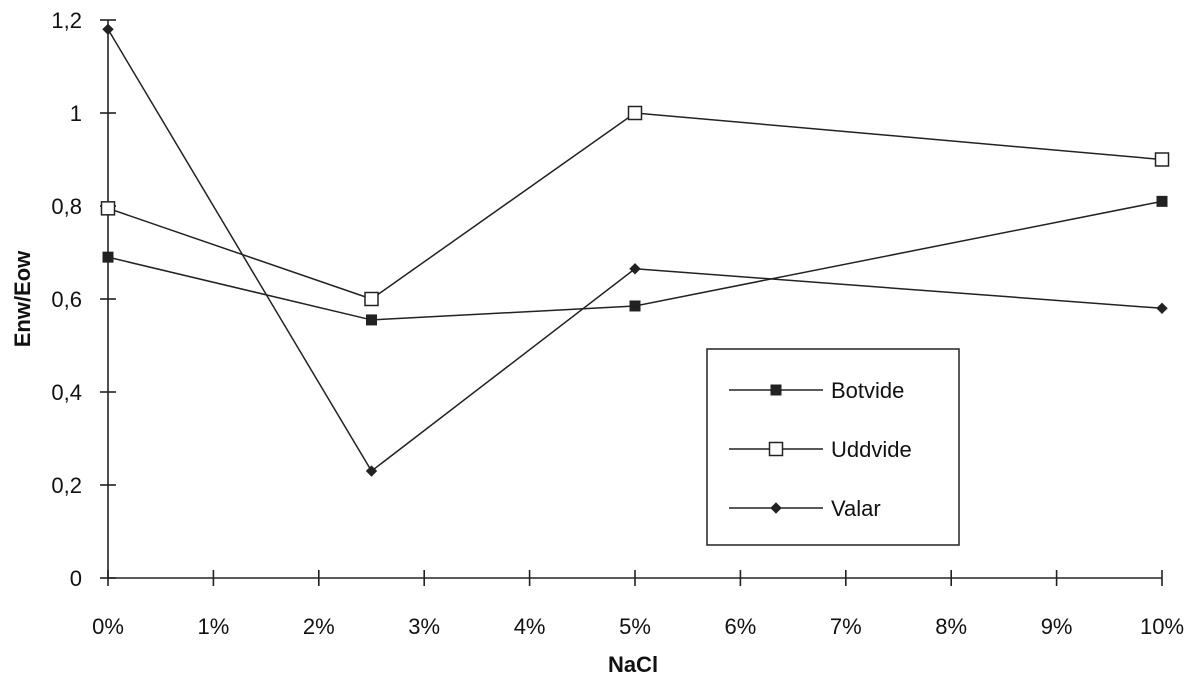 Image resolution: width=1202 pixels, height=681 pixels. What do you see at coordinates (530, 626) in the screenshot?
I see `x-tick-label: 4%` at bounding box center [530, 626].